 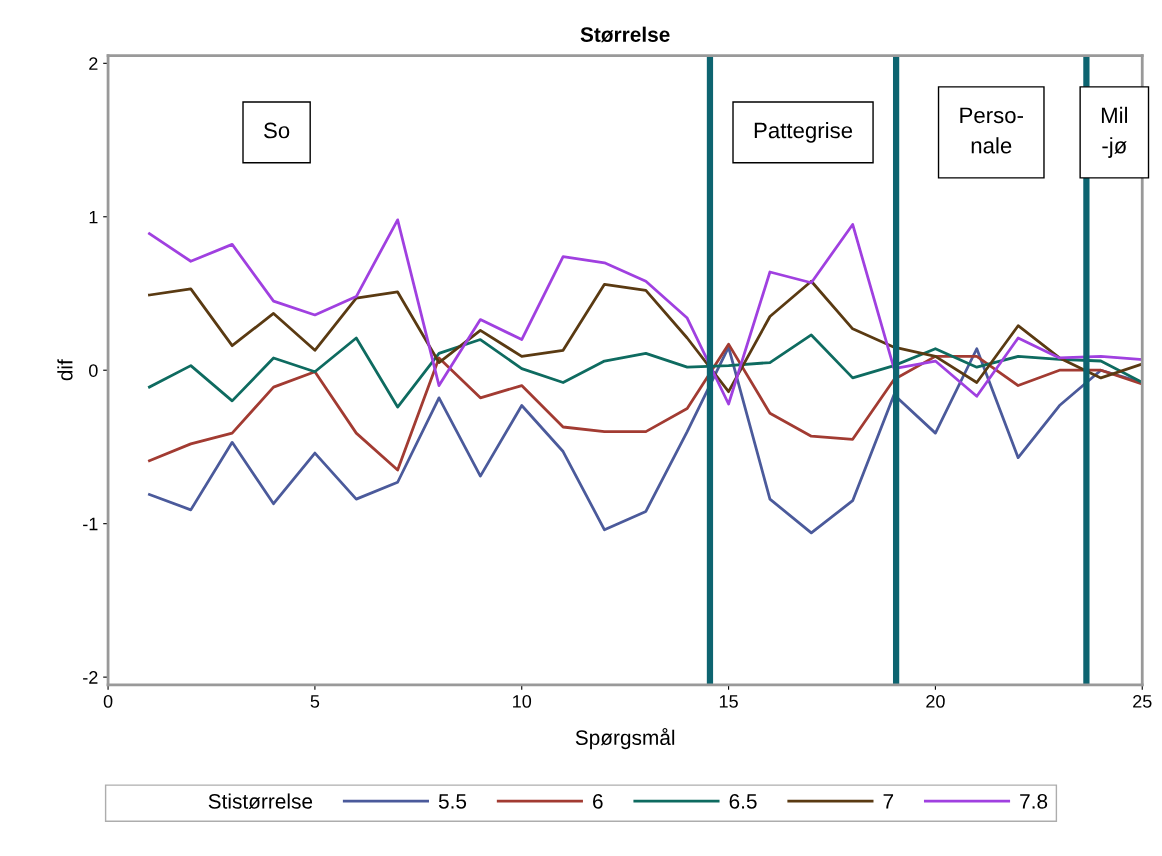 I want to click on legend-label: 7, so click(x=888, y=801).